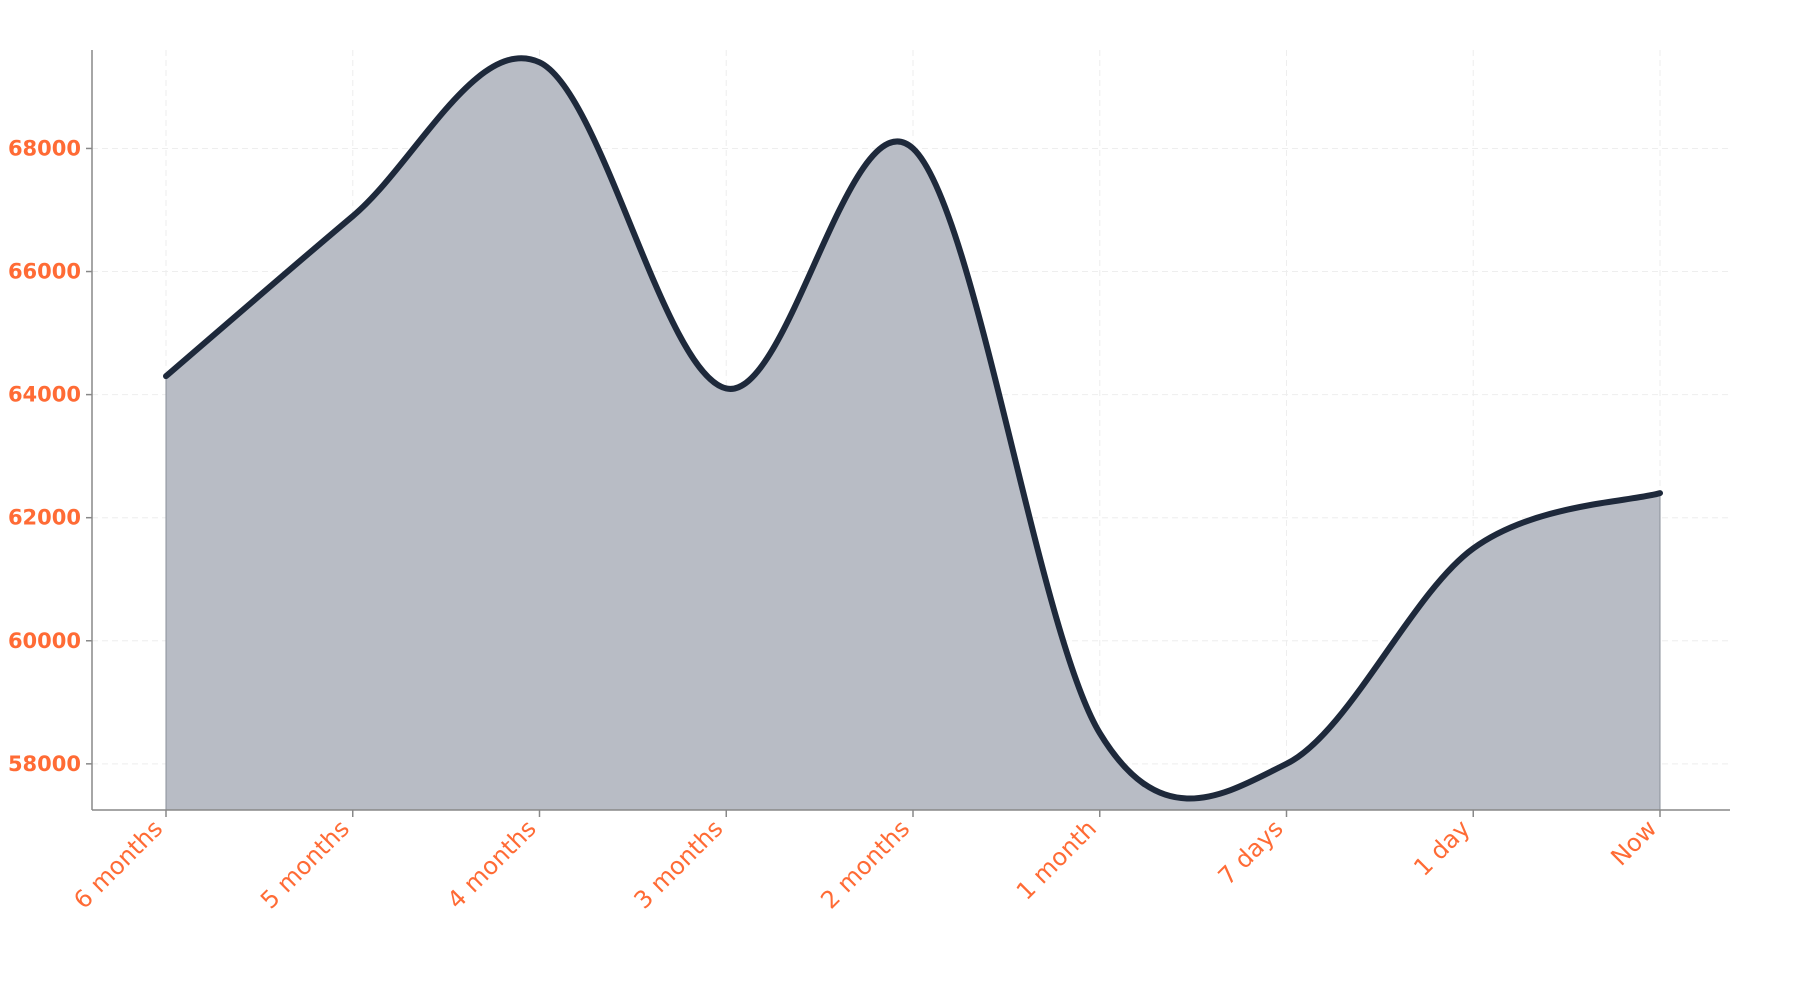 This screenshot has width=1800, height=1000. I want to click on y-tick-label: 68000, so click(44, 148).